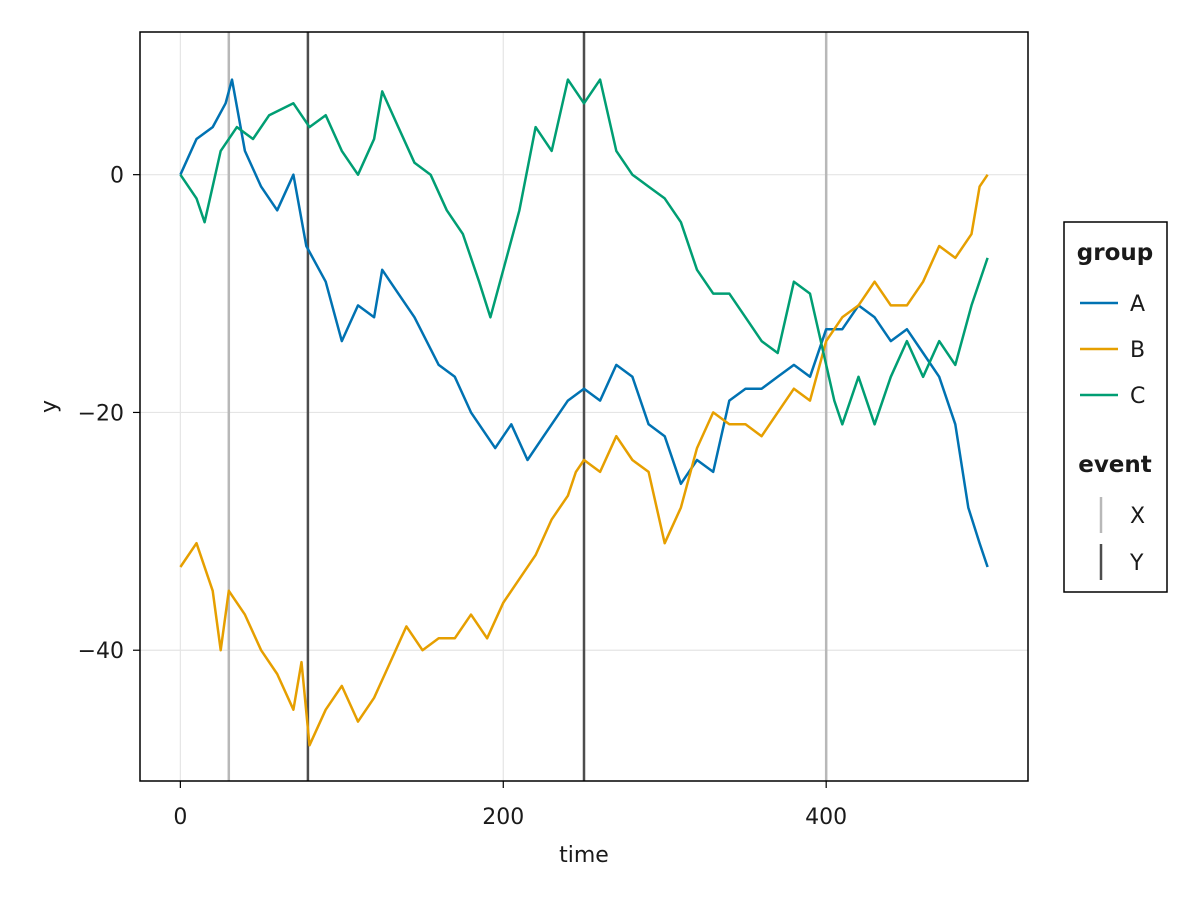 This screenshot has width=1200, height=900. What do you see at coordinates (101, 413) in the screenshot?
I see `y-tick-label: −20` at bounding box center [101, 413].